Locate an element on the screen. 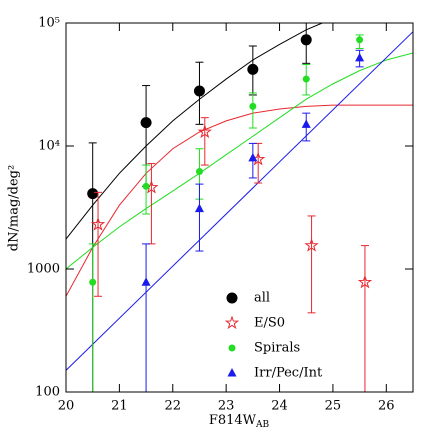 The height and width of the screenshot is (436, 436). x-tick-label: 22 is located at coordinates (172, 406).